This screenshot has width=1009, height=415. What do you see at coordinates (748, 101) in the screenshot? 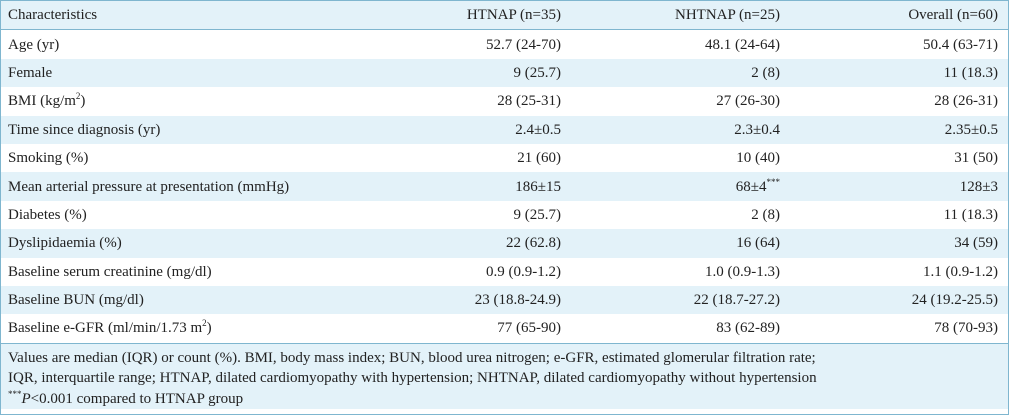
I see `cell-nhtnap: 27 (26-30)` at bounding box center [748, 101].